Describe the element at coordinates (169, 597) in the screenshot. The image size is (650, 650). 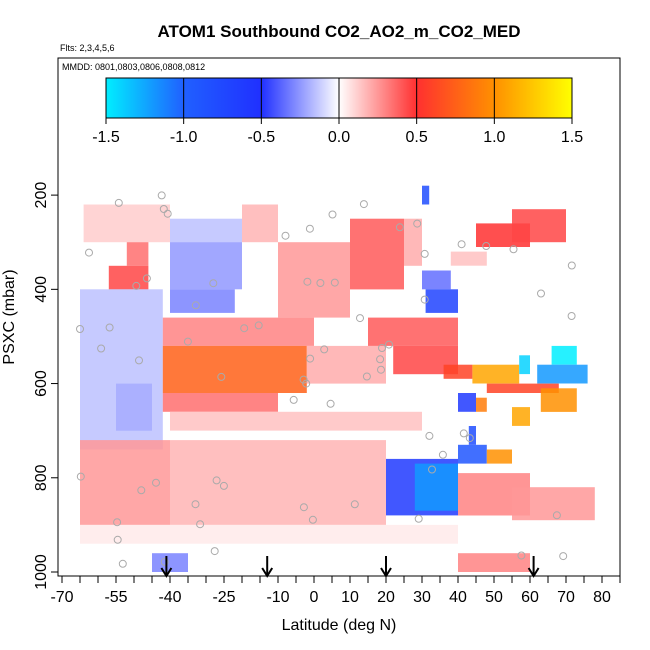
I see `x-tick-label: -40` at that location.